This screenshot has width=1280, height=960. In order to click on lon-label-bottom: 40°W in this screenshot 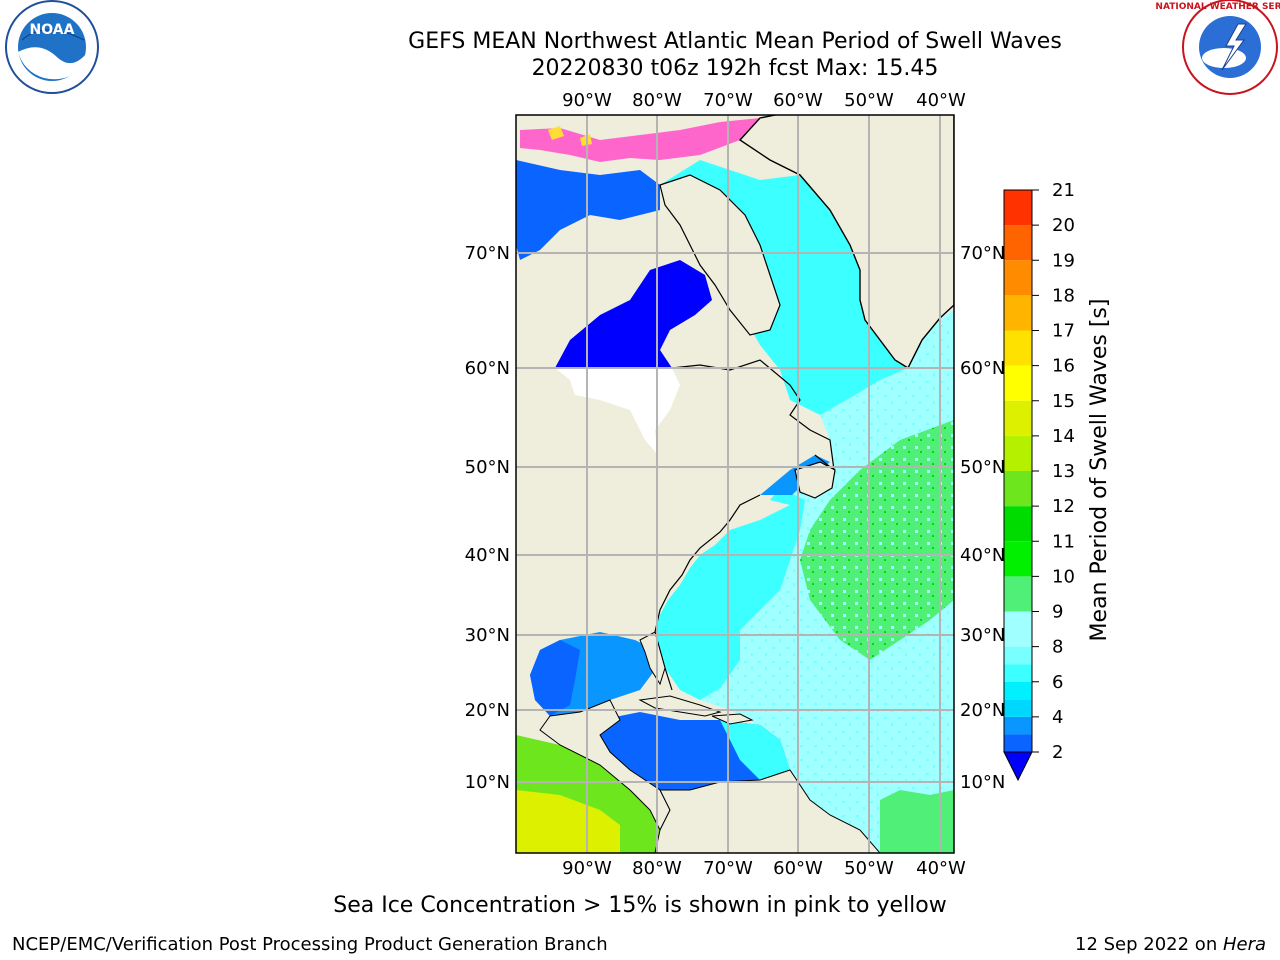, I will do `click(941, 868)`.